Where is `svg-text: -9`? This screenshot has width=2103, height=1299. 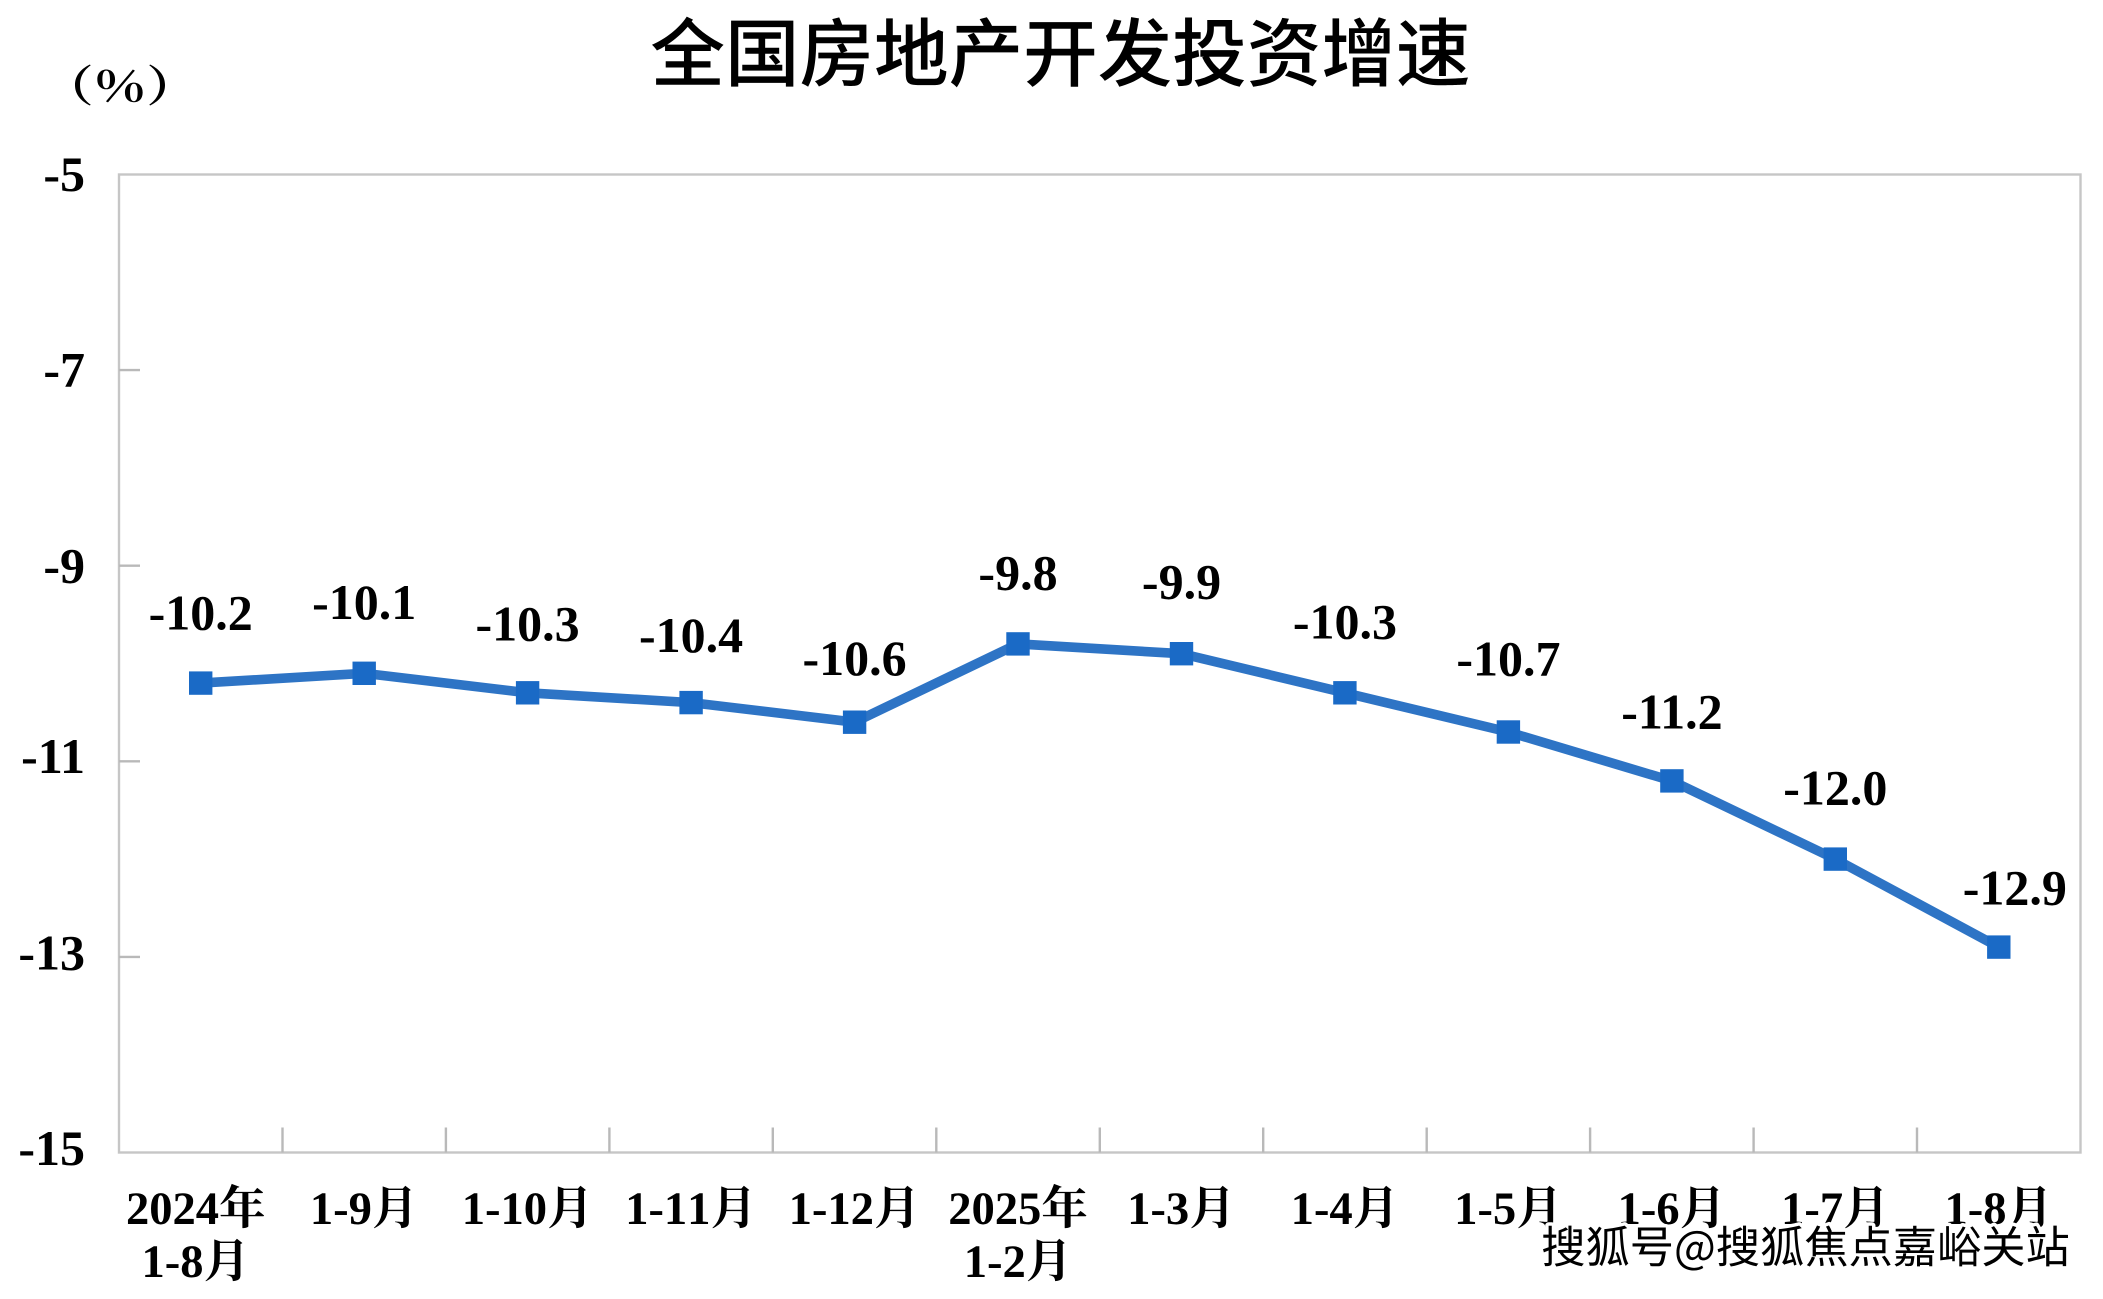
svg-text: -9 is located at coordinates (64, 565).